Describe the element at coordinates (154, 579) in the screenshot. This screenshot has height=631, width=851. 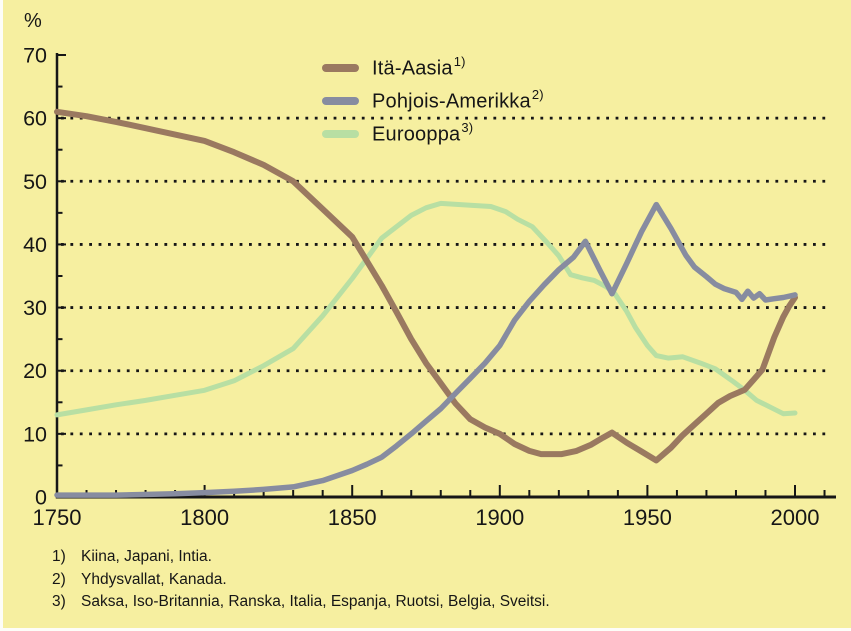
I see `footnote-2-text: Yhdysvallat, Kanada.` at that location.